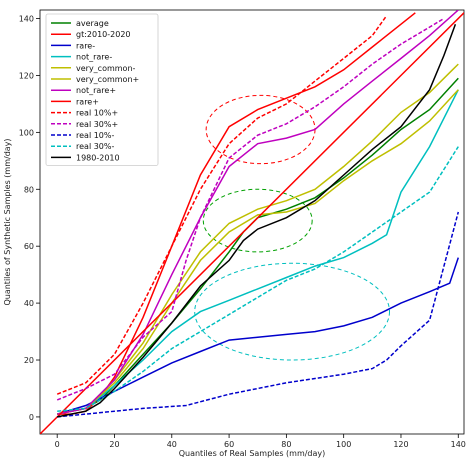 This screenshot has height=462, width=474. Describe the element at coordinates (106, 68) in the screenshot. I see `legend-label: very_common-` at that location.